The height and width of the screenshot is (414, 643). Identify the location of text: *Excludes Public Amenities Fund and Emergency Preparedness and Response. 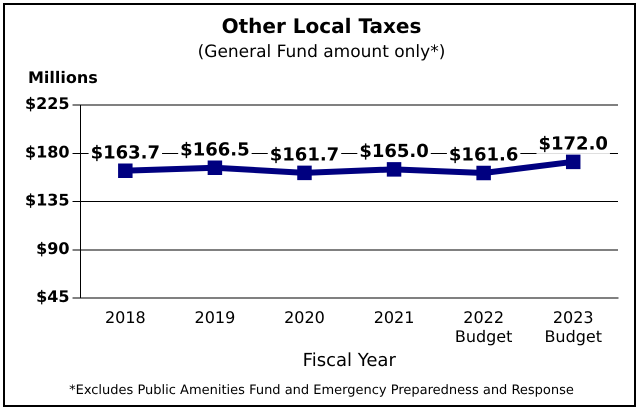
(321, 390).